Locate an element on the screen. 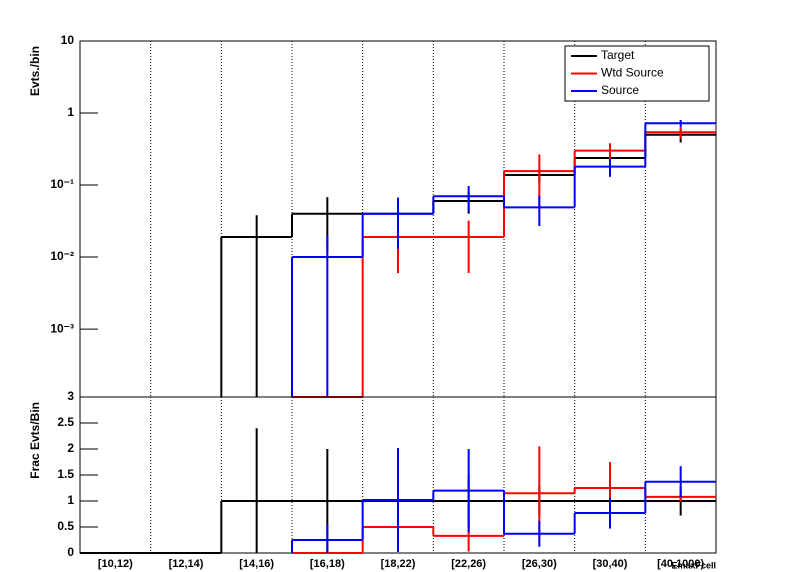 This screenshot has height=572, width=796. x-tick-label: [10,12) is located at coordinates (115, 564).